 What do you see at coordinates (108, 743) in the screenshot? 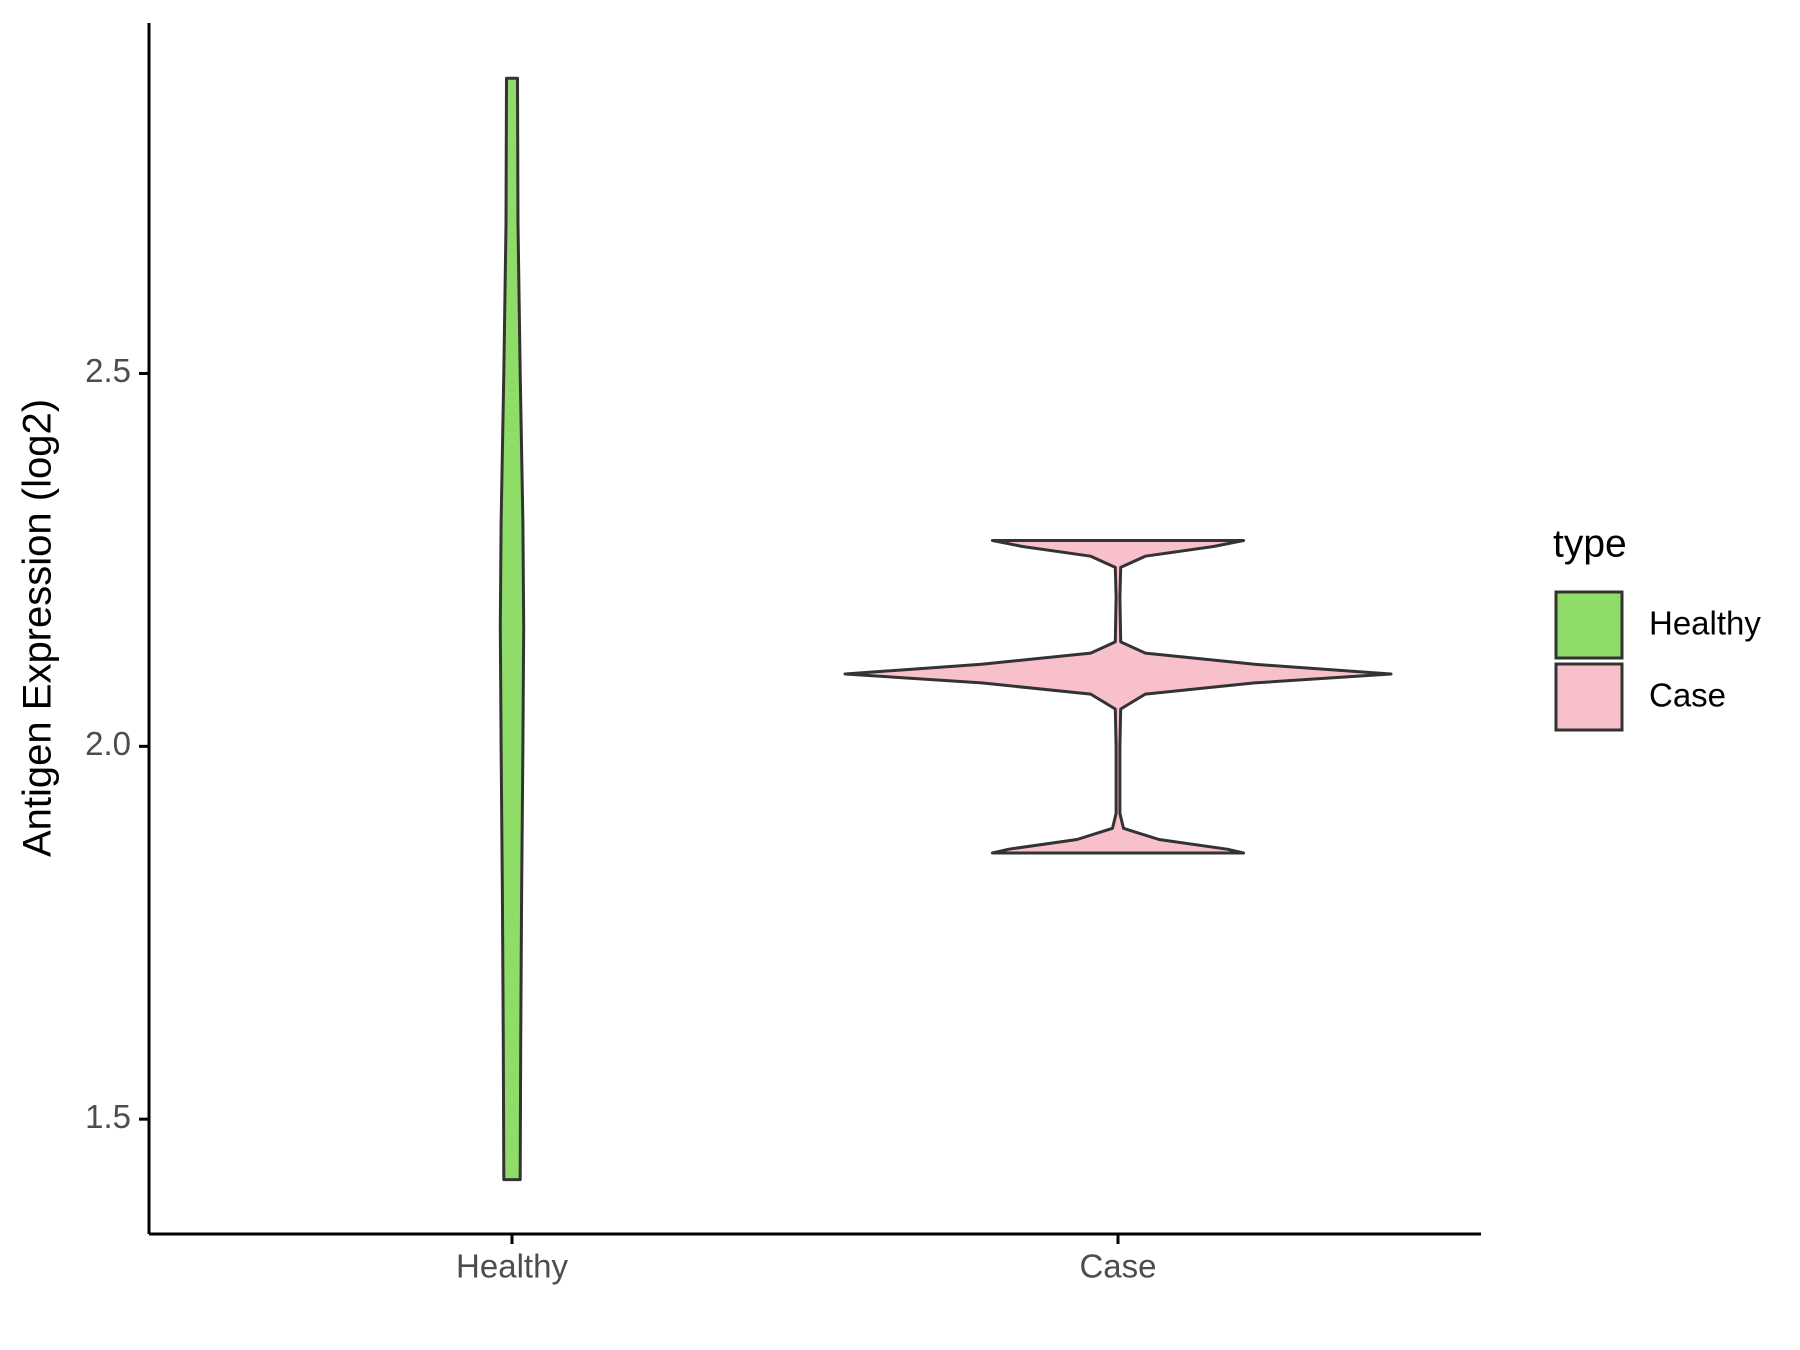
I see `y-tick-label: 2.0` at bounding box center [108, 743].